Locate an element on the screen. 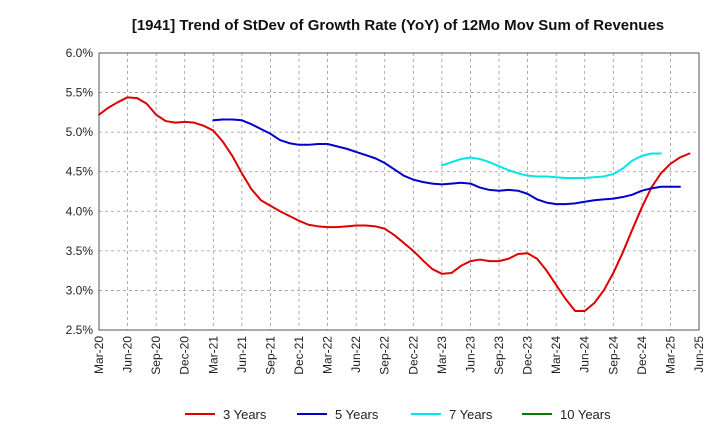 Image resolution: width=720 pixels, height=440 pixels. y-tick-label: 4.5% is located at coordinates (80, 172).